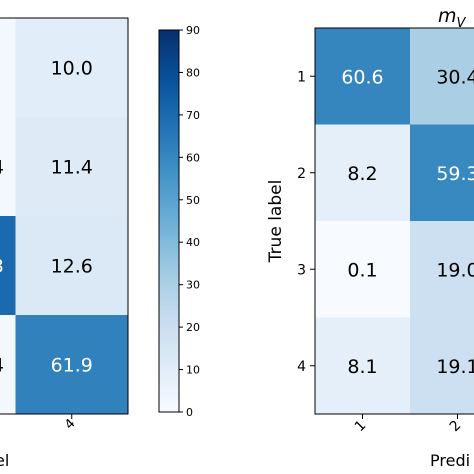 This screenshot has width=474, height=474. What do you see at coordinates (301, 270) in the screenshot?
I see `right-y-tick-label: 3` at bounding box center [301, 270].